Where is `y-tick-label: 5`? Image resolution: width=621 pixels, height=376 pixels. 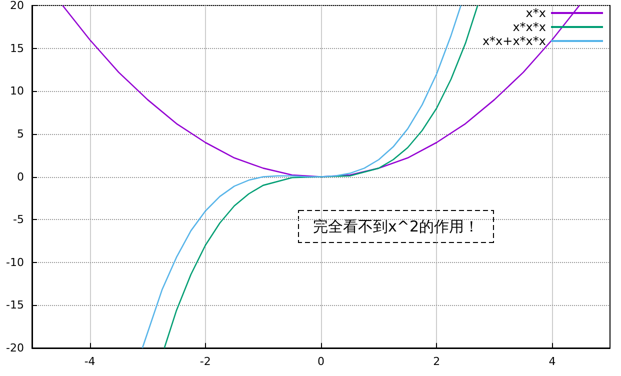 y-tick-label: 5 is located at coordinates (20, 133).